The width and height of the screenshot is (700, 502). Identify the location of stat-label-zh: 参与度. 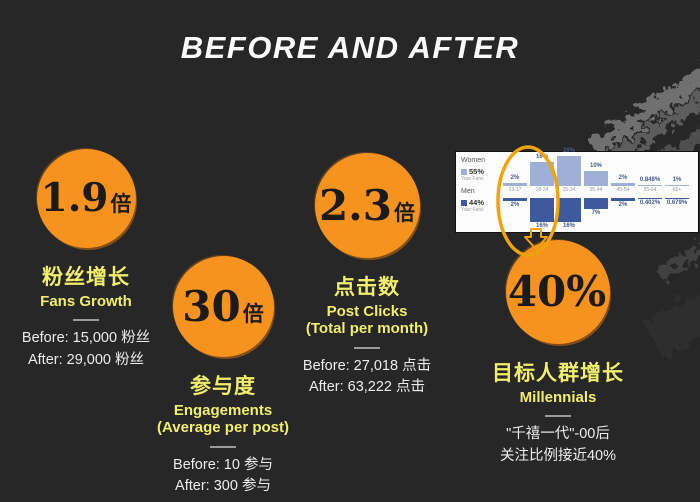
(223, 386).